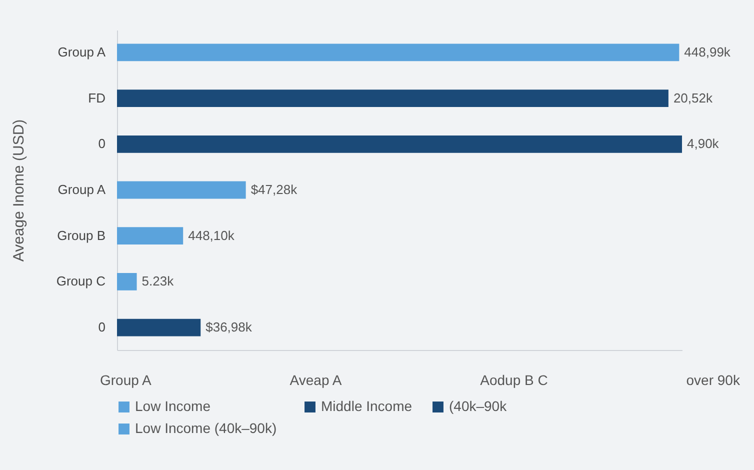  What do you see at coordinates (692, 98) in the screenshot?
I see `text: 20,52k` at bounding box center [692, 98].